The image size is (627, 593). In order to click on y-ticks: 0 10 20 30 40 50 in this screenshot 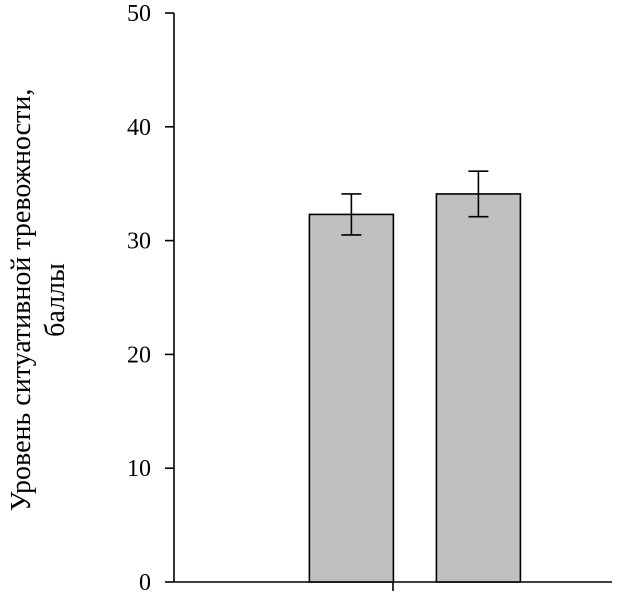, I will do `click(150, 297)`.